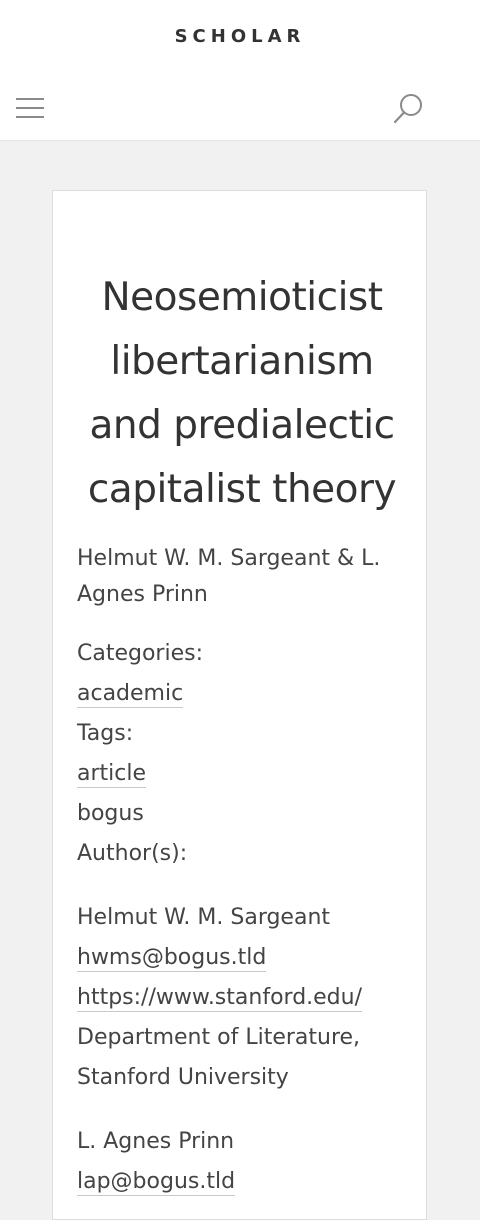 The image size is (480, 1220). I want to click on authors-label: Author(s):, so click(132, 853).